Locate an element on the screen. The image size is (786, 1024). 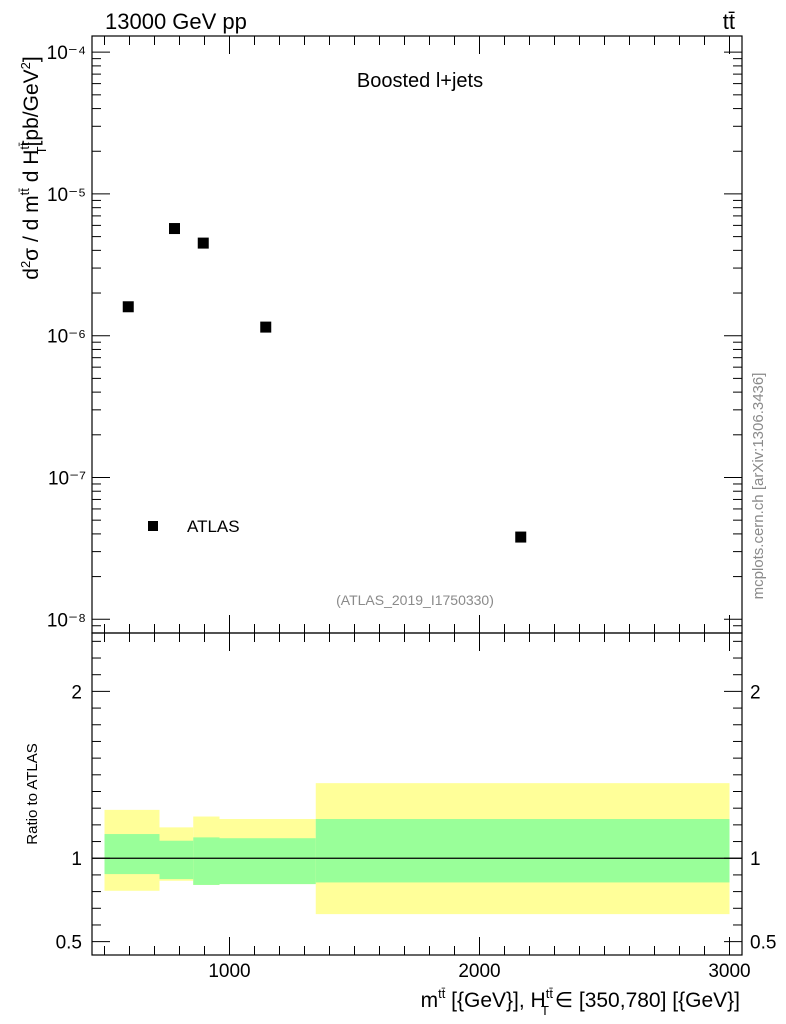
ratio-bands is located at coordinates (417, 849).